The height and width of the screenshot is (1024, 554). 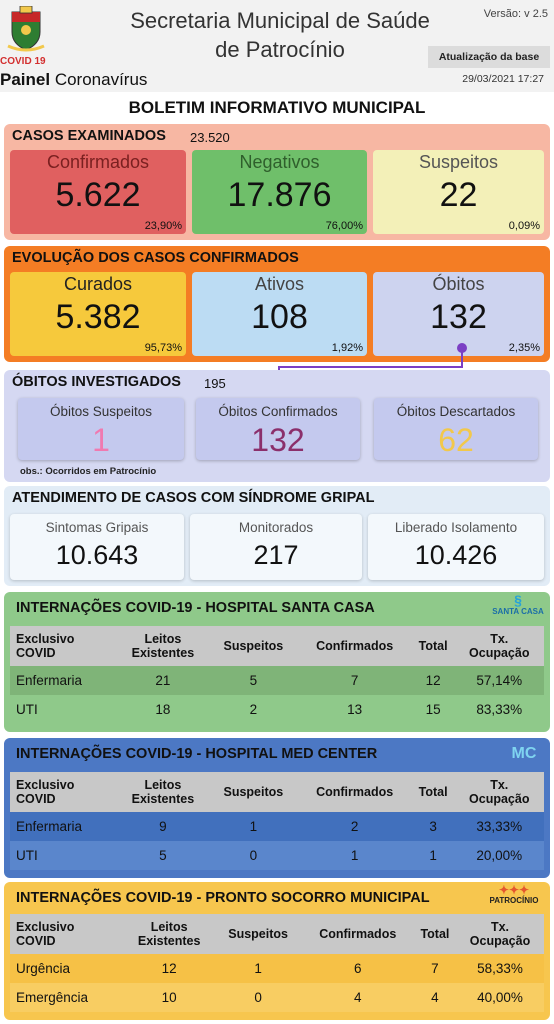 I want to click on card-ativos: Ativos 108 1,92%, so click(x=279, y=314).